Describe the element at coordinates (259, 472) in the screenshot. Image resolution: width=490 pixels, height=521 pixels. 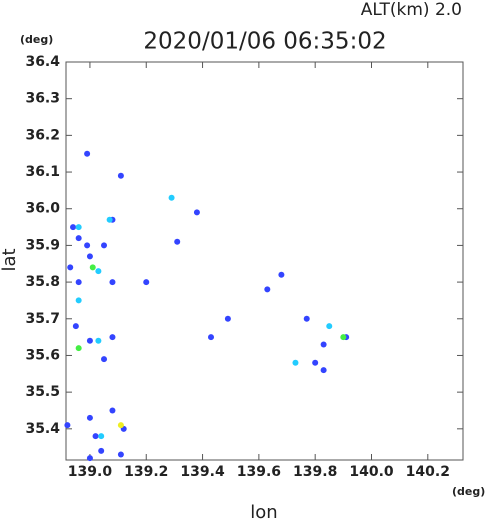
I see `x-tick-label: 139.6` at that location.